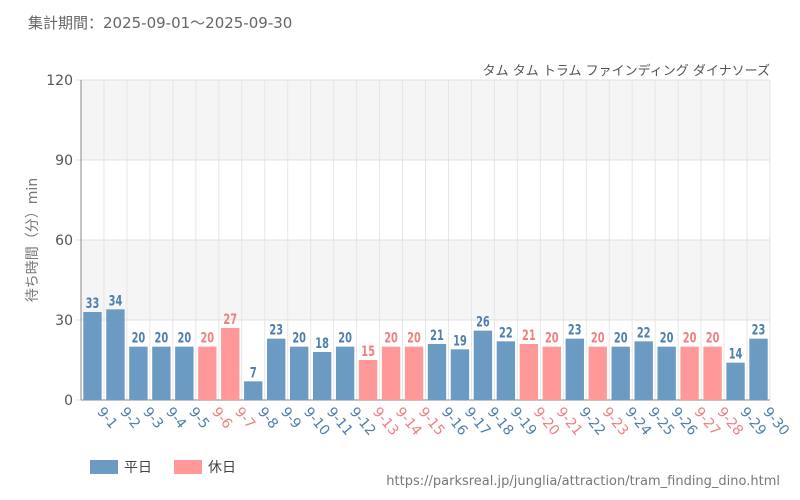 Image resolution: width=800 pixels, height=500 pixels. I want to click on value-label-9-3: 20, so click(139, 337).